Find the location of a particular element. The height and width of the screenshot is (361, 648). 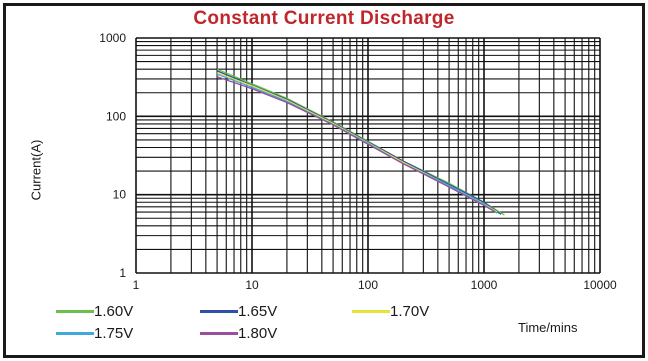

legend-item: 1.70V is located at coordinates (390, 311).